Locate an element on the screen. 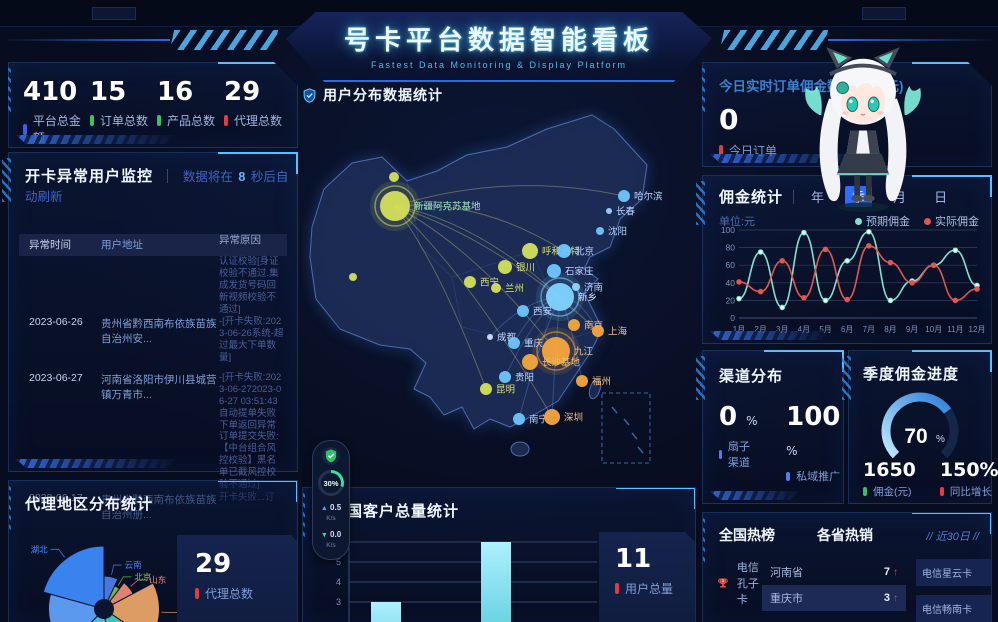 This screenshot has height=622, width=998. svg-text: 100 is located at coordinates (728, 230).